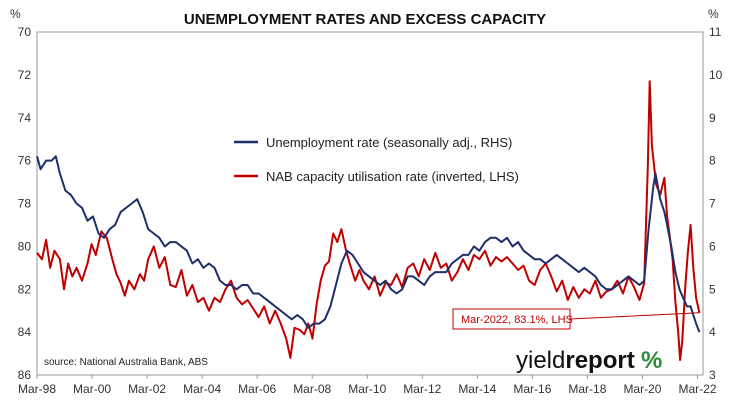 This screenshot has width=731, height=400. I want to click on source-note: source: National Australia Bank, ABS, so click(126, 362).